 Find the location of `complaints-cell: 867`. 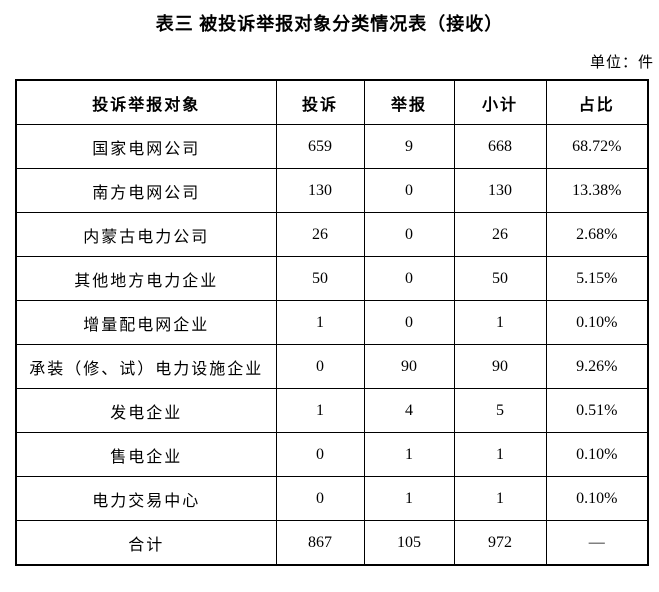

complaints-cell: 867 is located at coordinates (320, 543).